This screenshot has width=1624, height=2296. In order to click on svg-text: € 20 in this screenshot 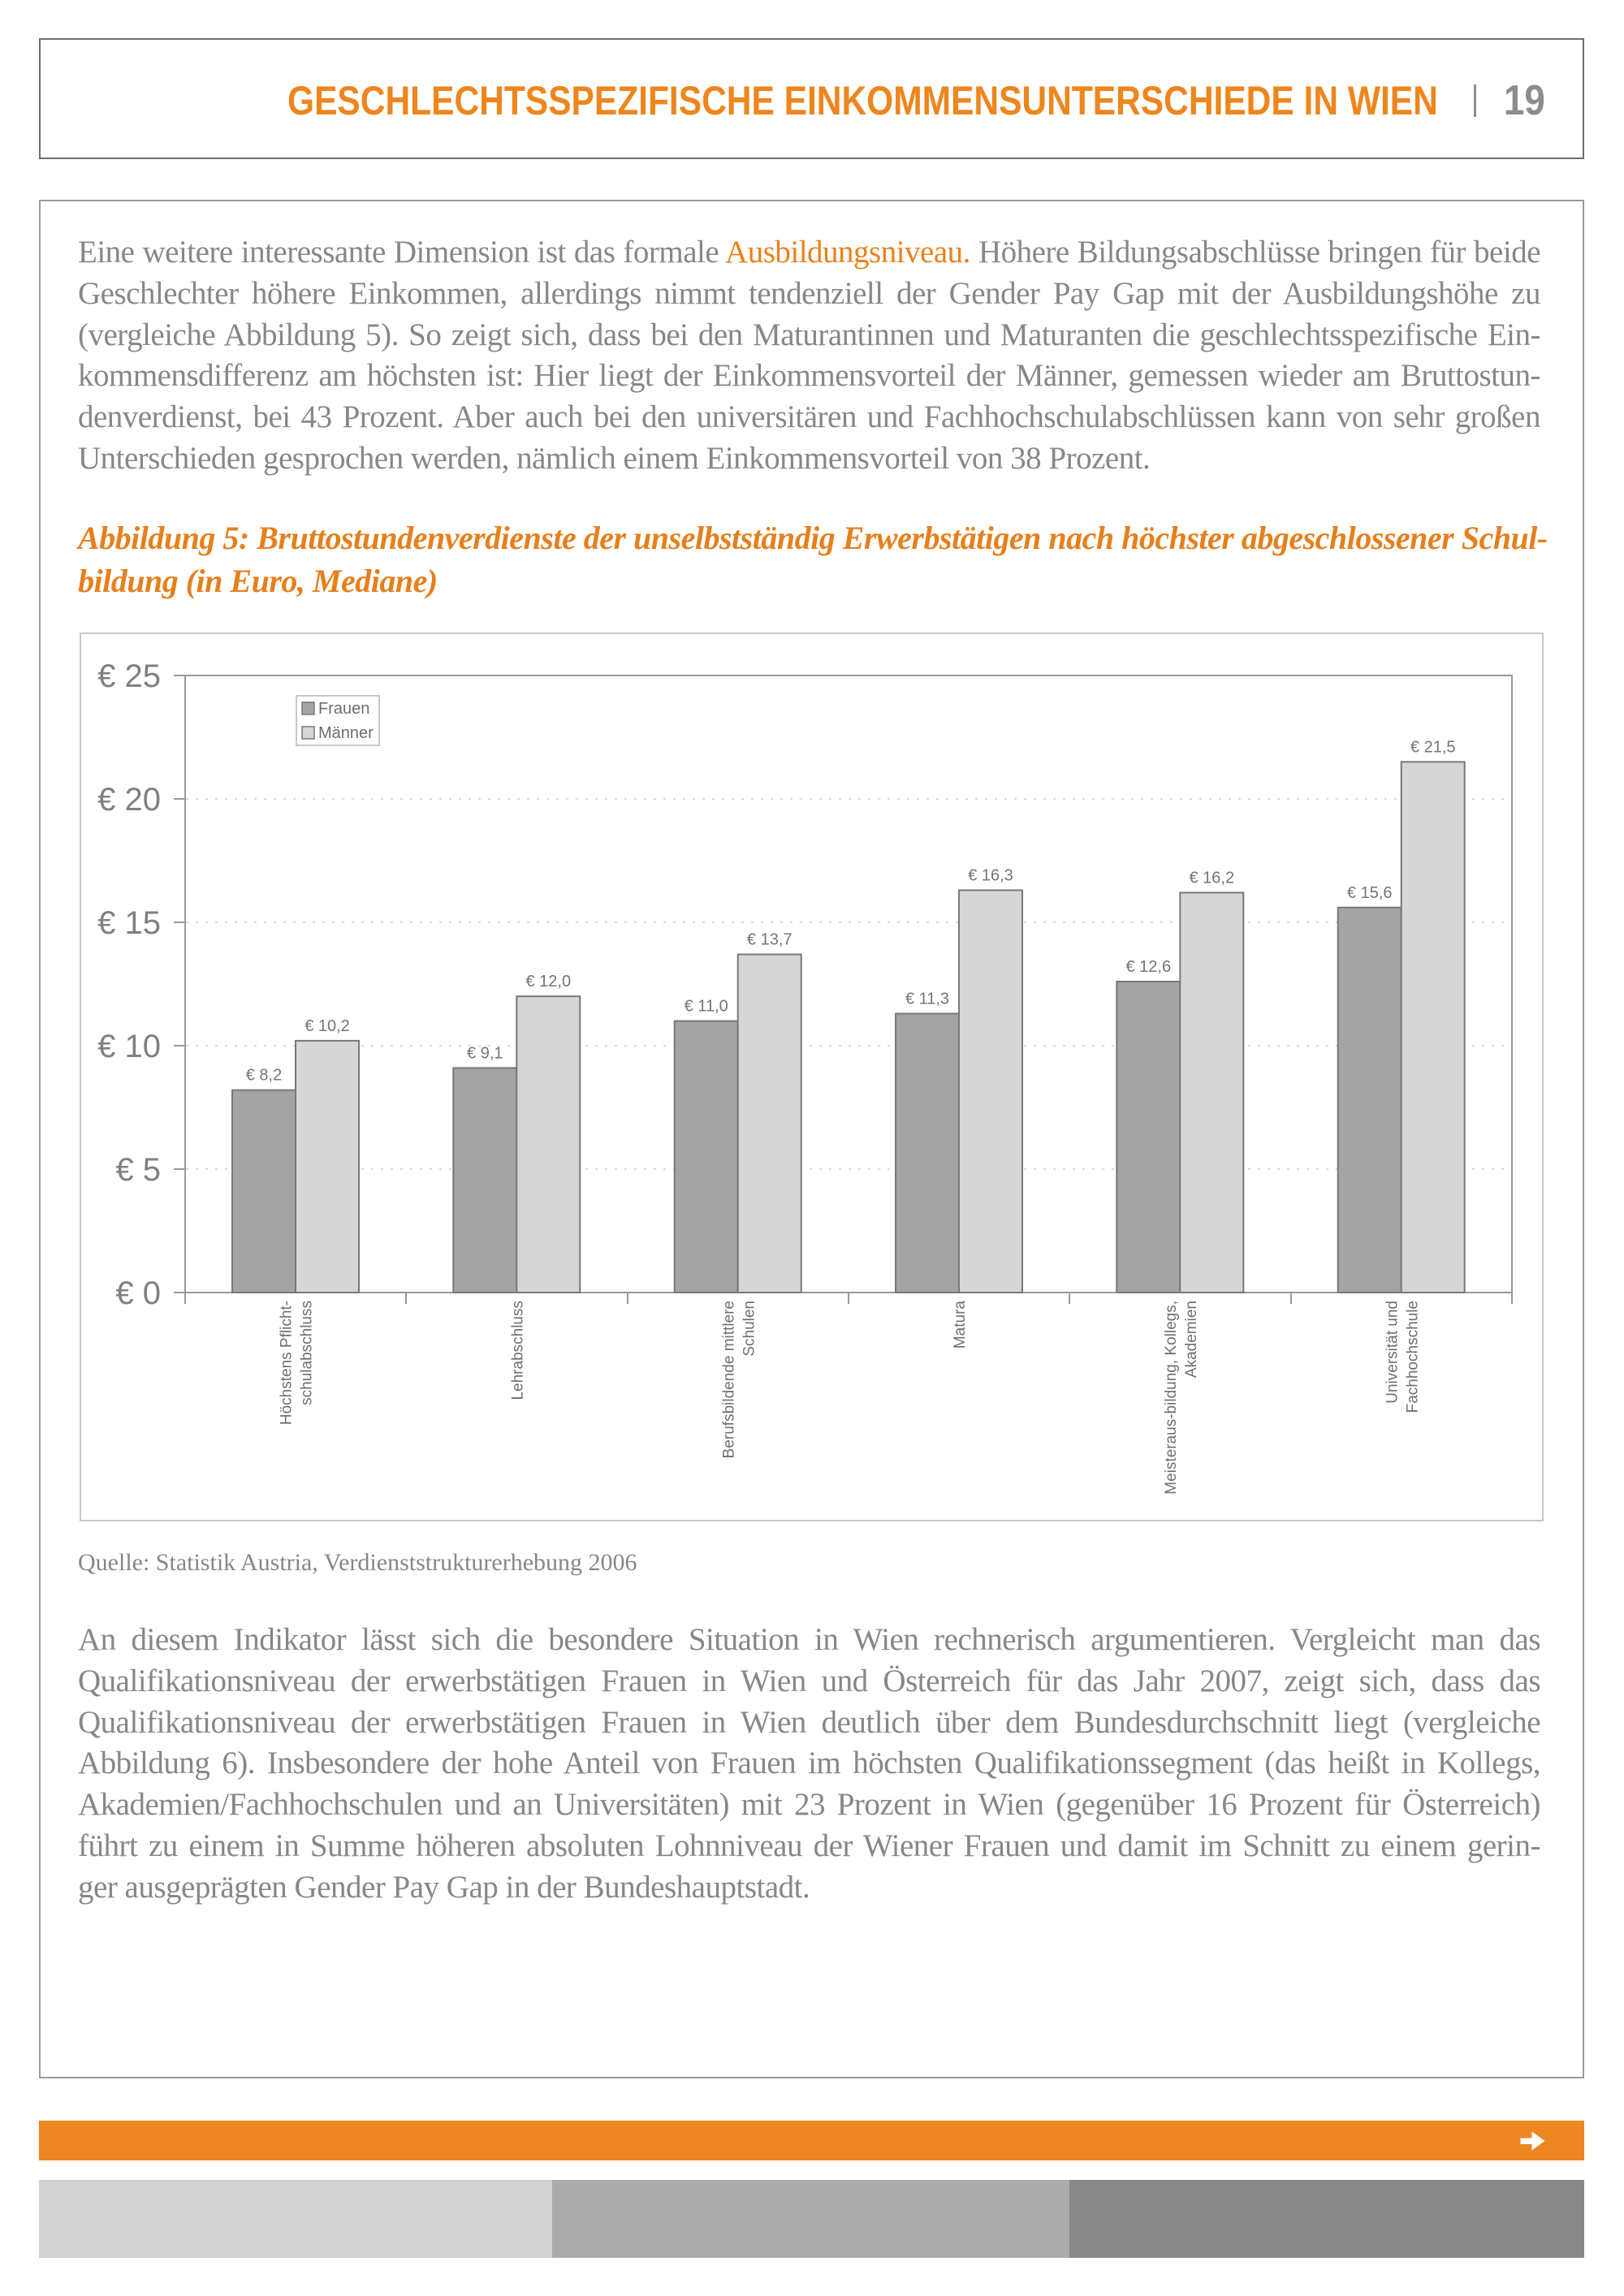, I will do `click(129, 800)`.